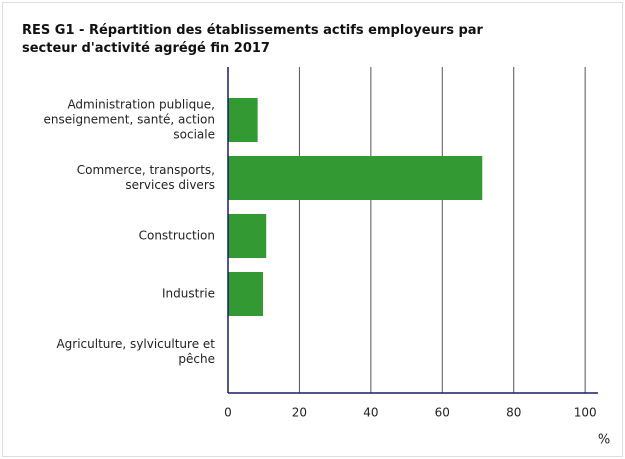 The image size is (625, 459). I want to click on x-tick-label: 40, so click(370, 413).